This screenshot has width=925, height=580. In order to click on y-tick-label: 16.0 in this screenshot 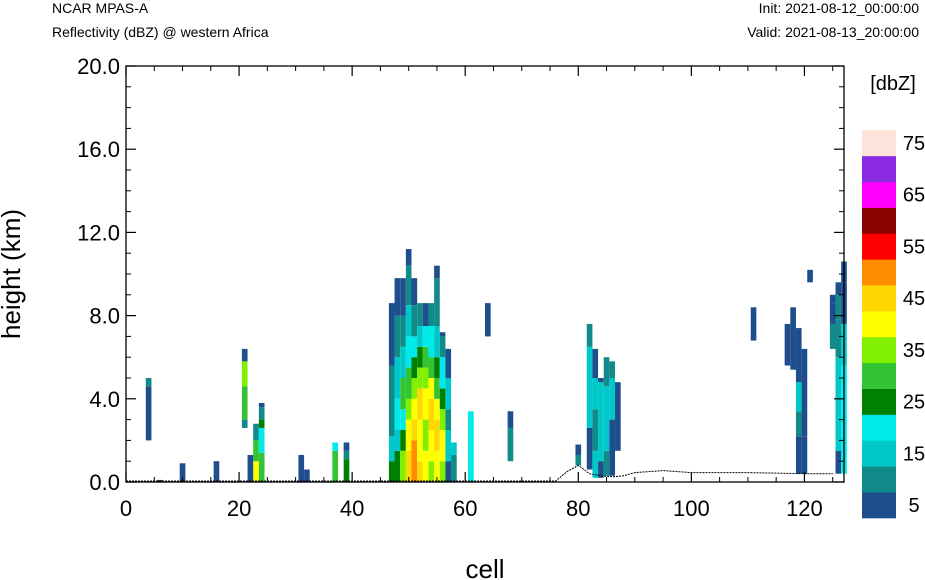, I will do `click(98, 149)`.